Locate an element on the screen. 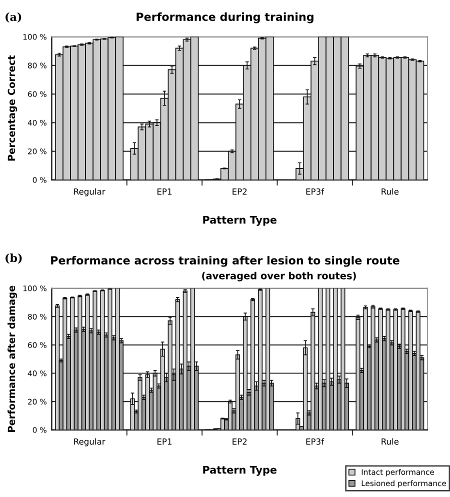  y-axis-title: Percentage Correct is located at coordinates (13, 108).